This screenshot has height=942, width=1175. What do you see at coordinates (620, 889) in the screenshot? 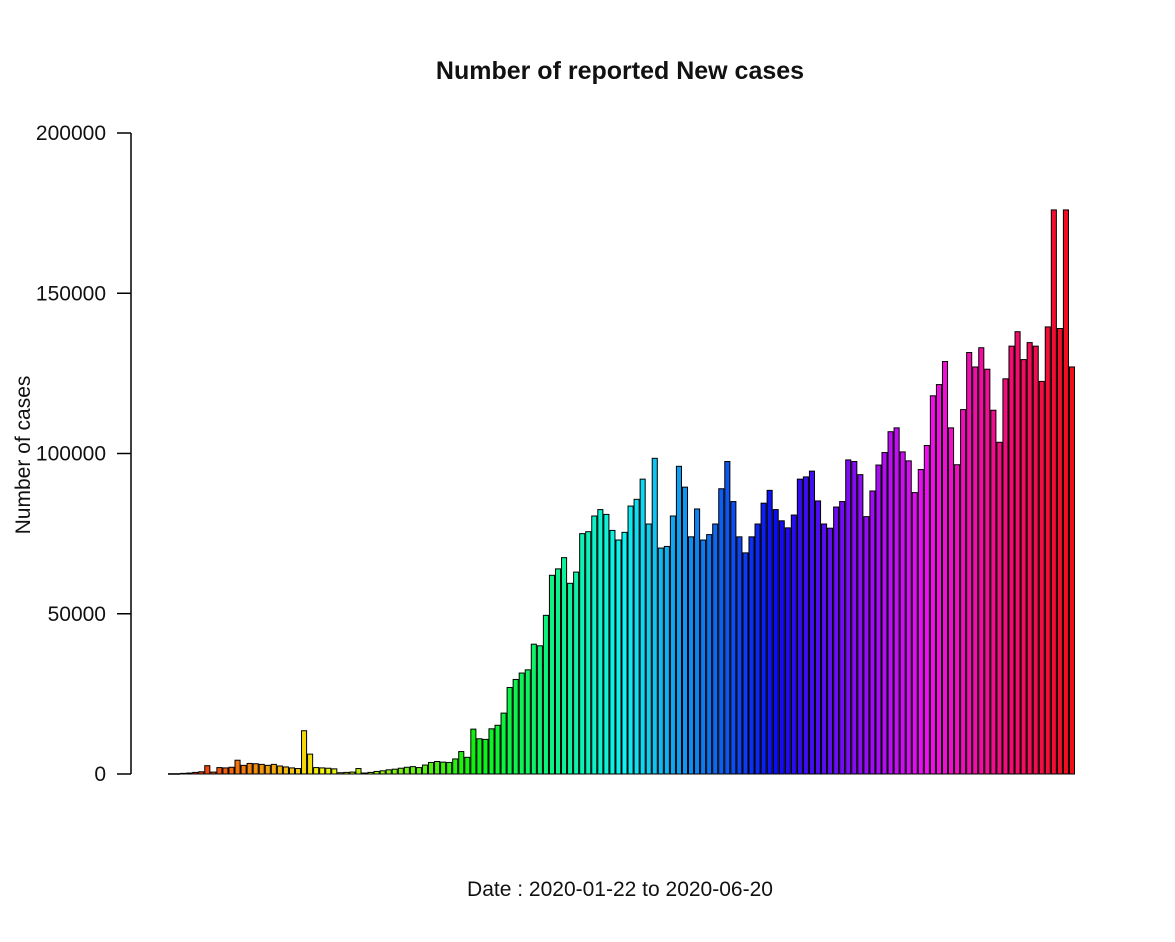
I see `x-axis-title: Date : 2020-01-22 to 2020-06-20` at bounding box center [620, 889].